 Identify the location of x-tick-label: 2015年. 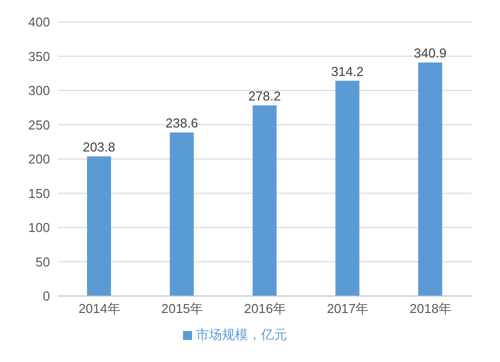
(182, 308).